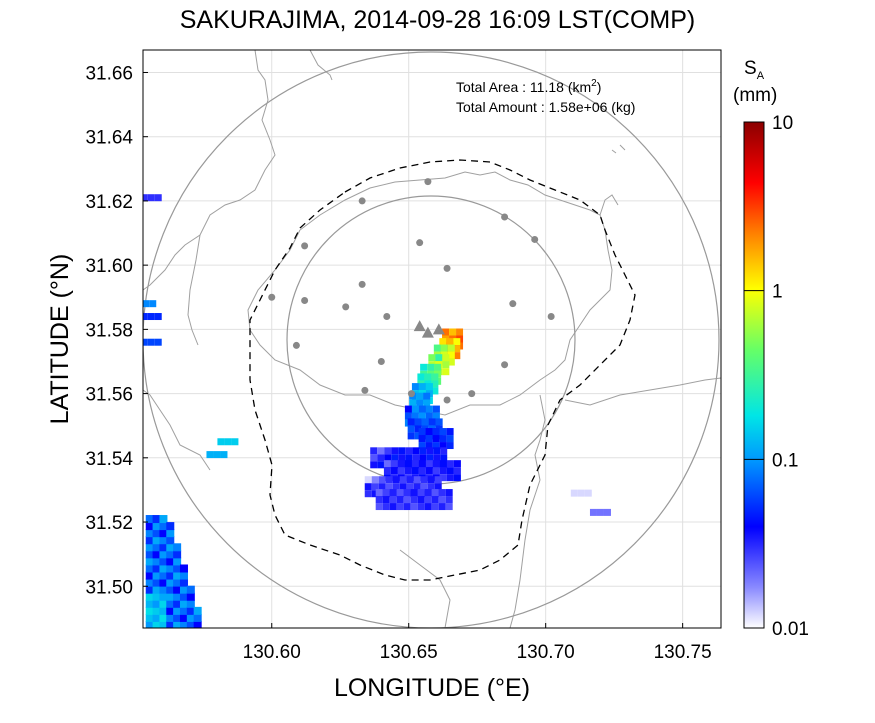 This screenshot has width=875, height=723. I want to click on x-axis-label: LONGITUDE (°E), so click(432, 688).